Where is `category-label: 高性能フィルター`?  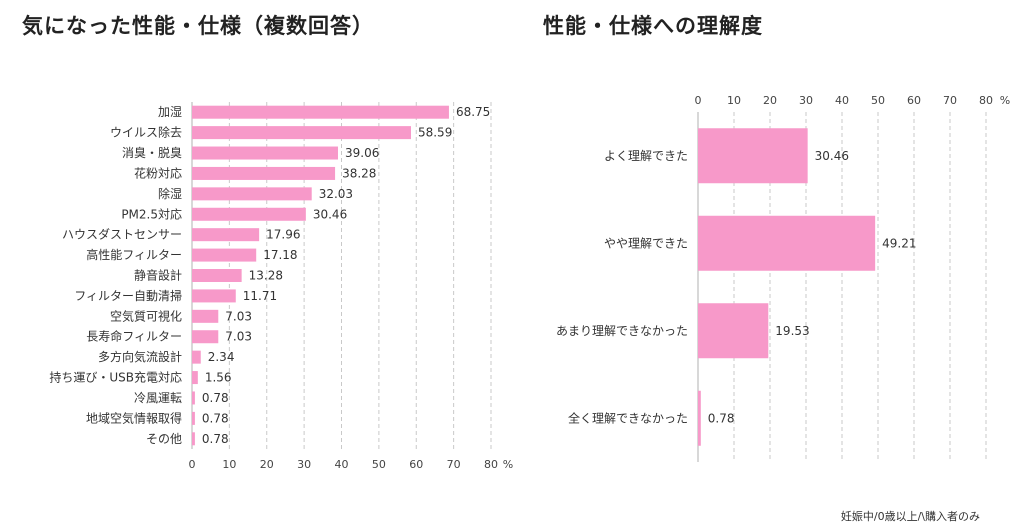
category-label: 高性能フィルター is located at coordinates (134, 254).